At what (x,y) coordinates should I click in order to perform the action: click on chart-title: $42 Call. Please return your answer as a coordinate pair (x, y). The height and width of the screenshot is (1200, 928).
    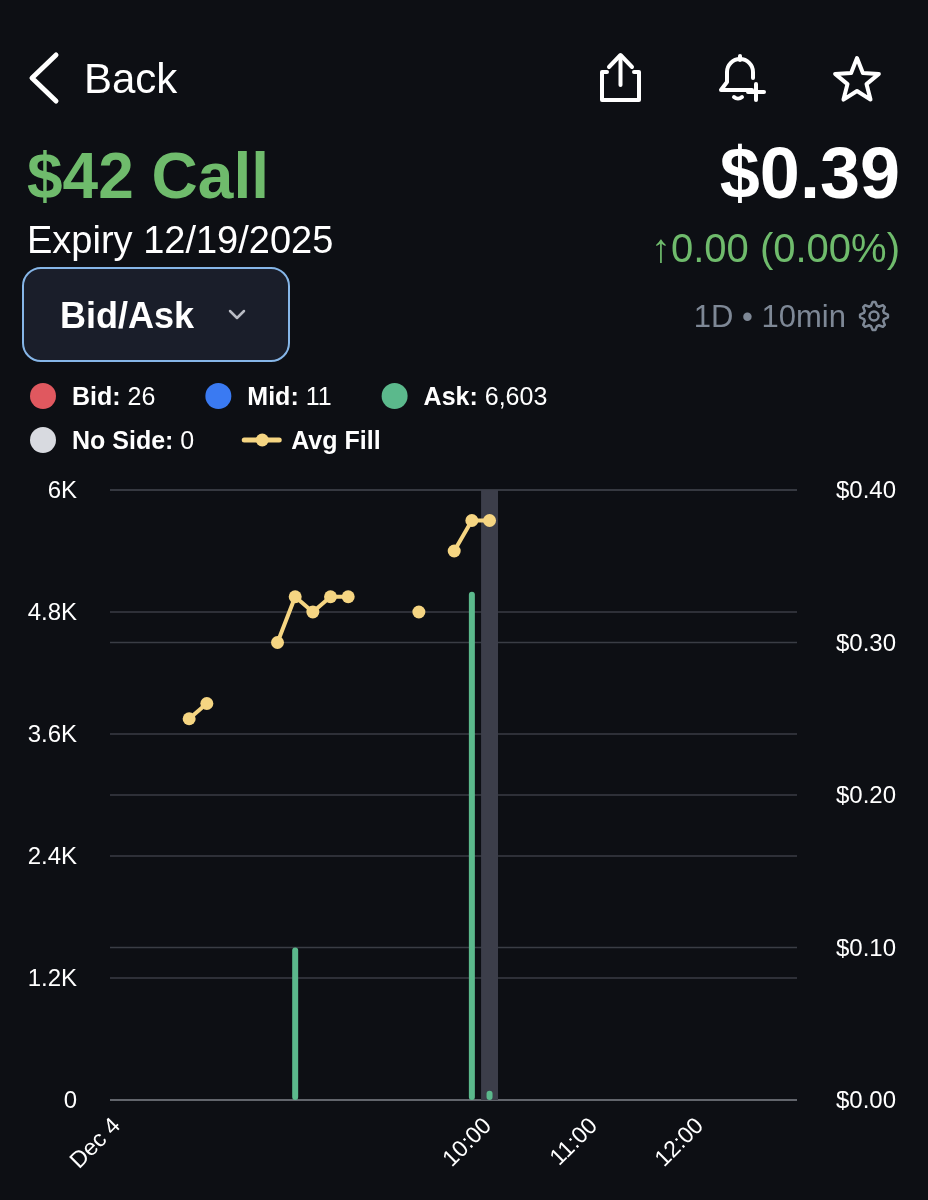
    Looking at the image, I should click on (148, 176).